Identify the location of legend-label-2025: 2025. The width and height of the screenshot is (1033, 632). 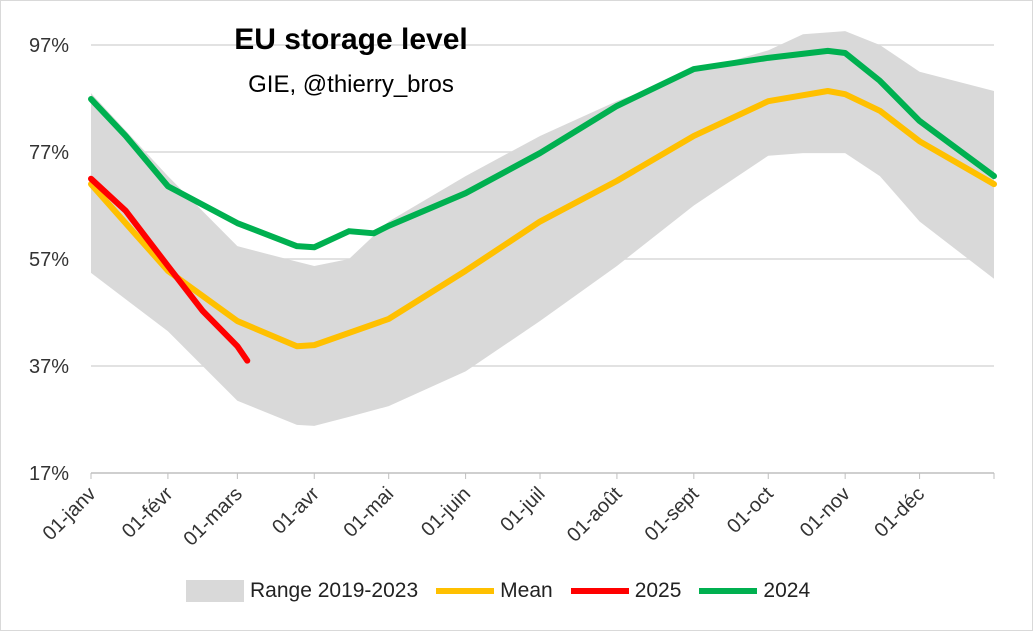
(658, 590).